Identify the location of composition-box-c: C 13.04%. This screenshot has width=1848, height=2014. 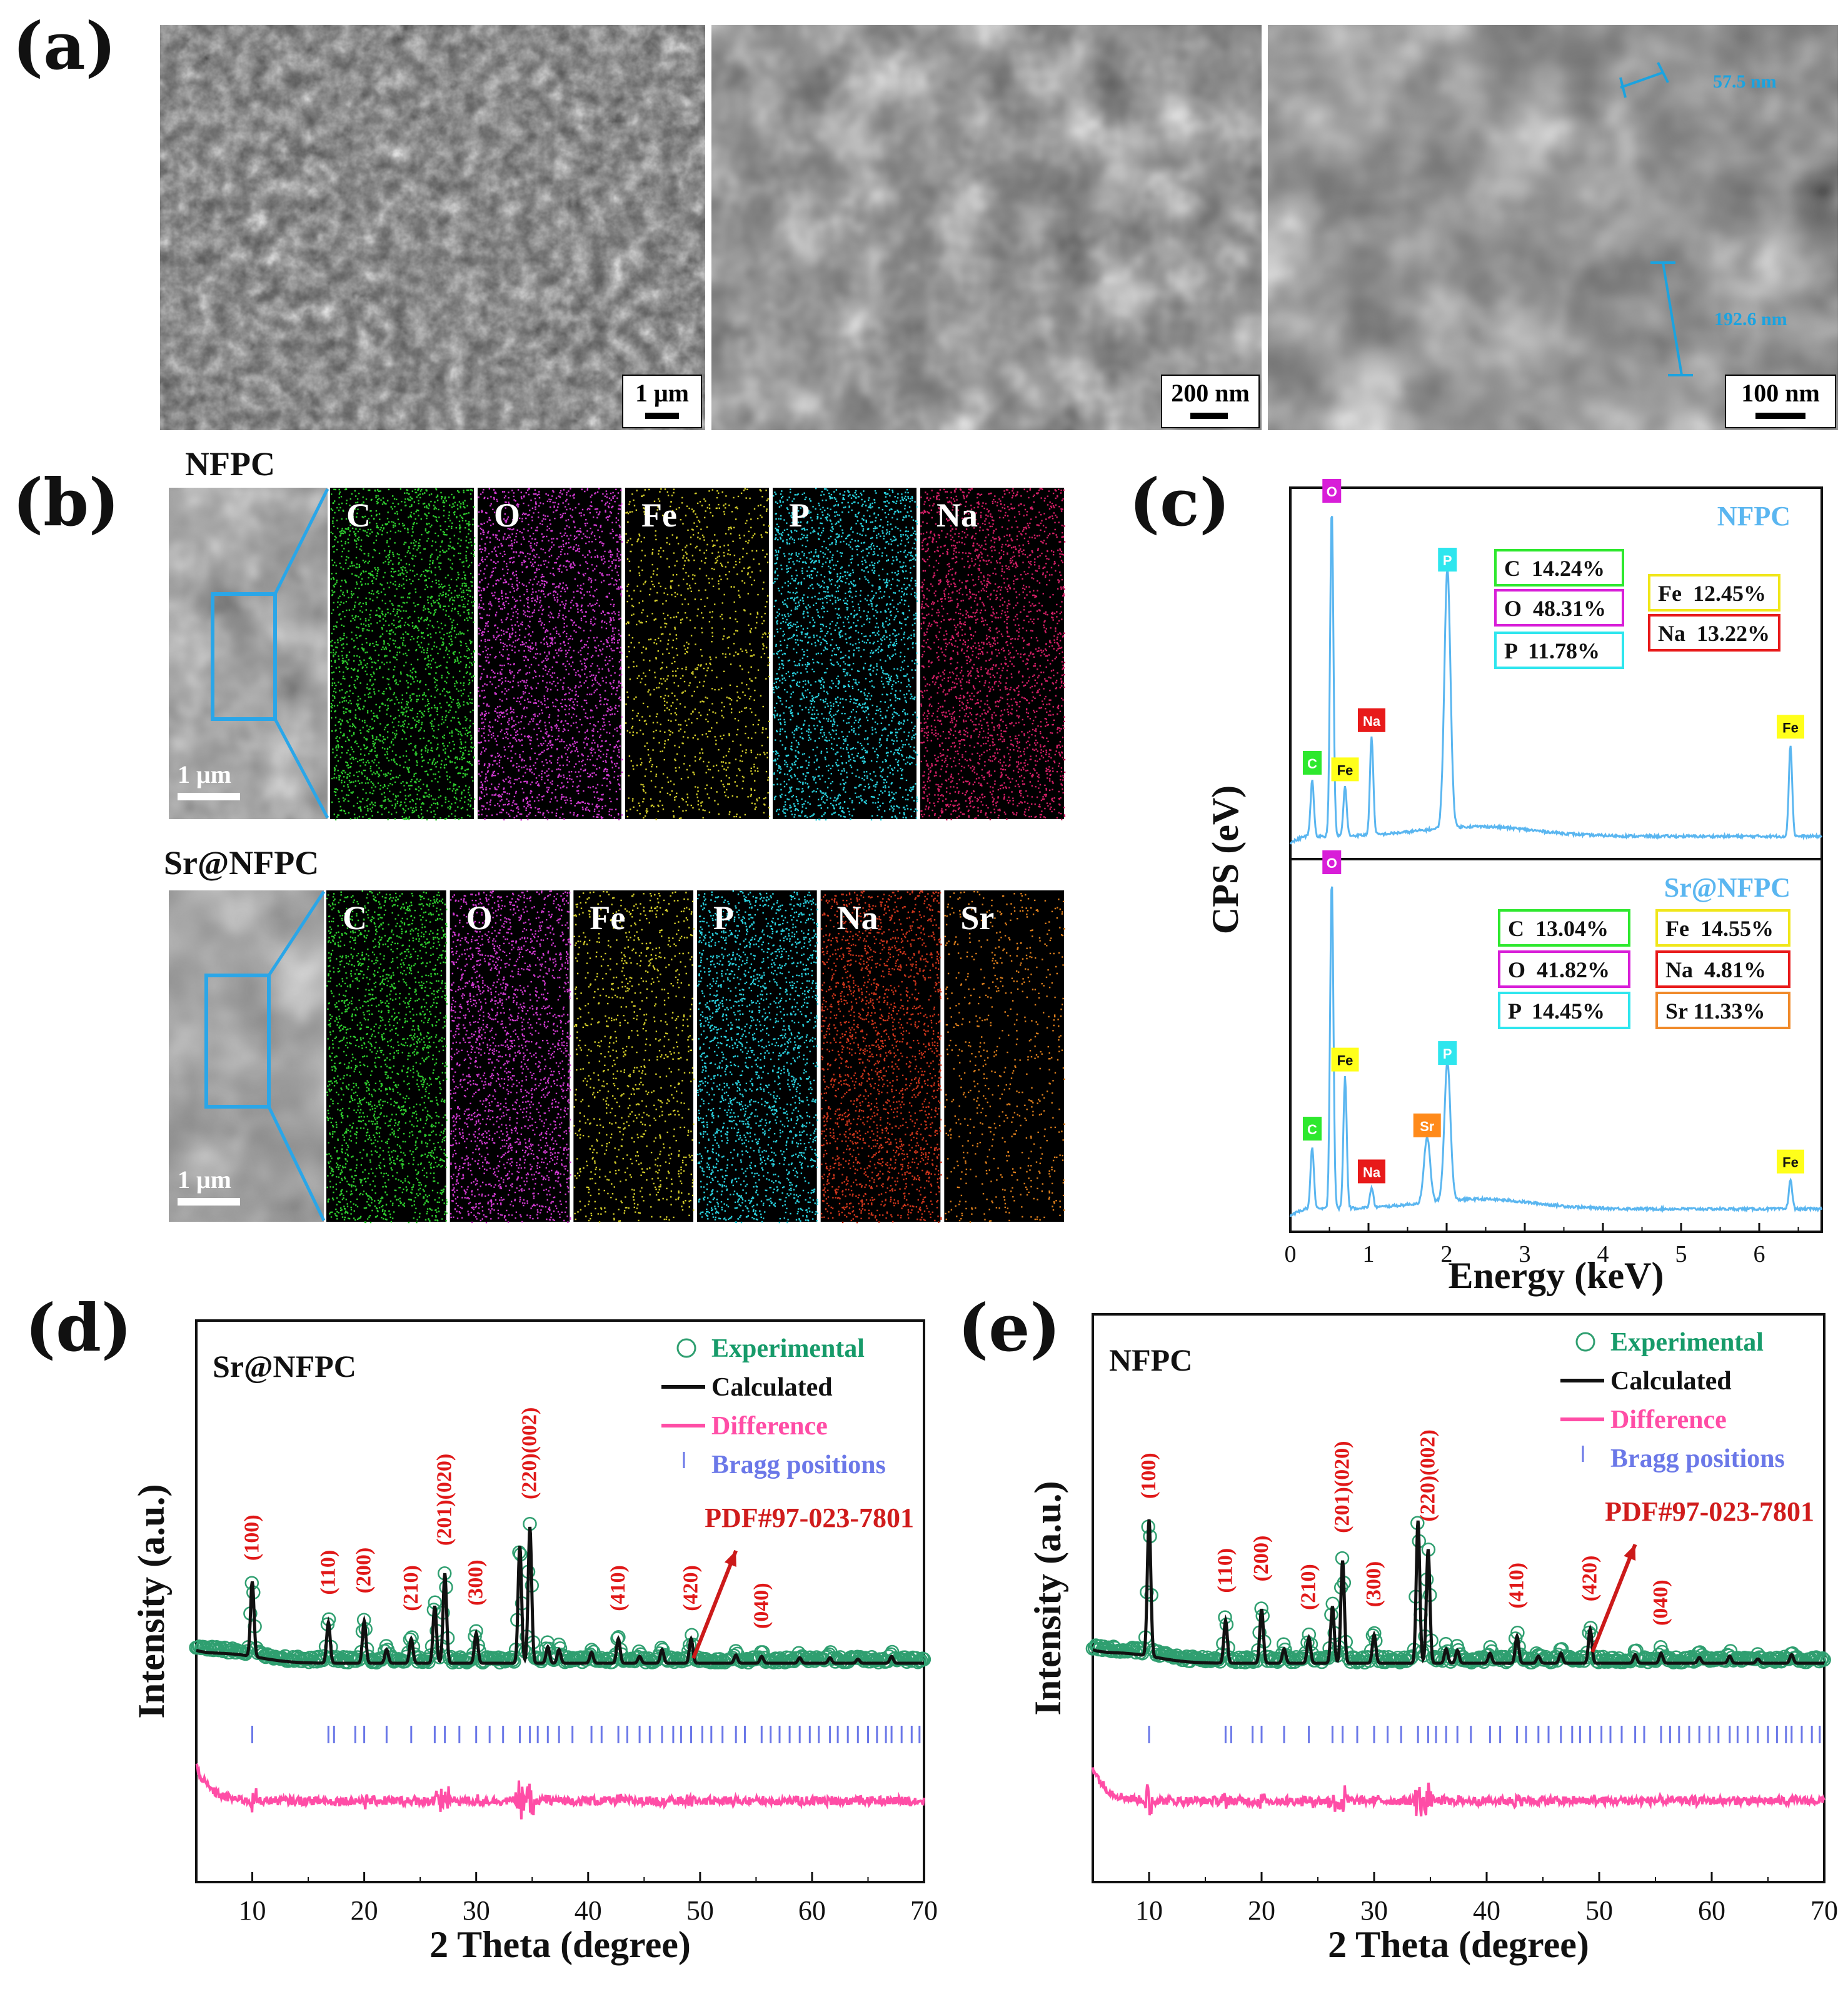
(1564, 928).